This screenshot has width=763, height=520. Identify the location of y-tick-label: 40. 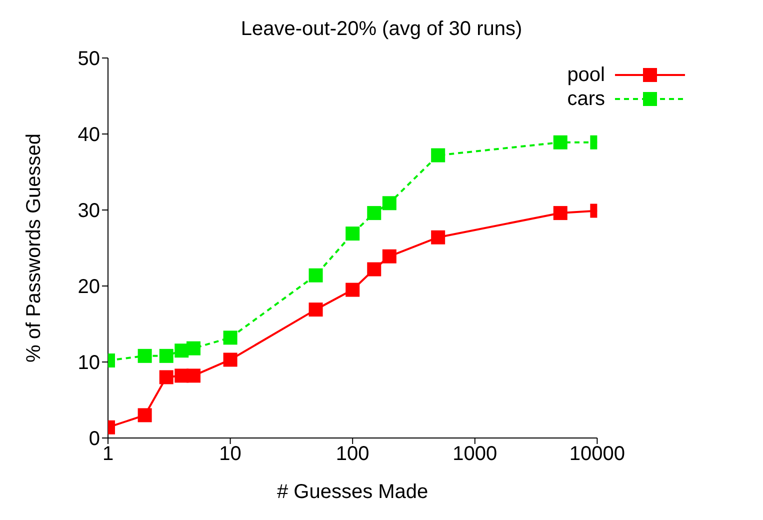
(89, 135).